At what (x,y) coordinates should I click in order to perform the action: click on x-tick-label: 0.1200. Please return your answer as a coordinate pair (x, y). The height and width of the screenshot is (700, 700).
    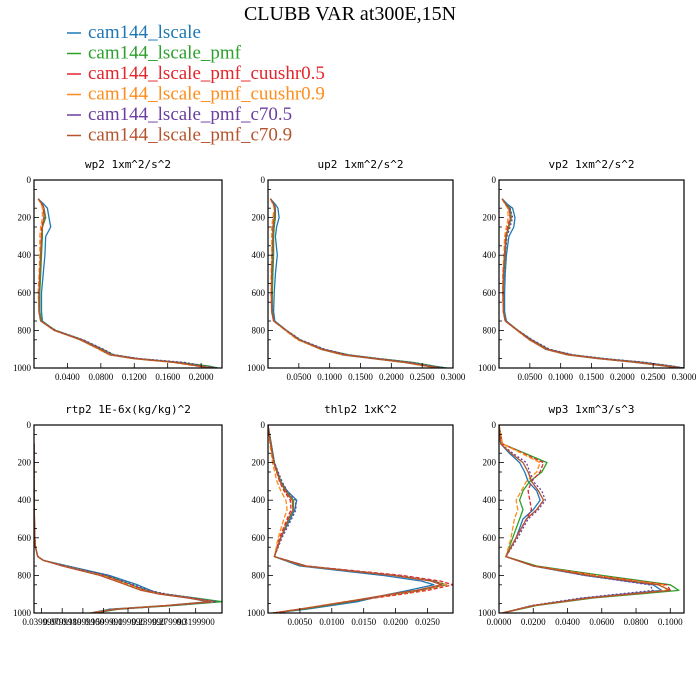
    Looking at the image, I should click on (134, 377).